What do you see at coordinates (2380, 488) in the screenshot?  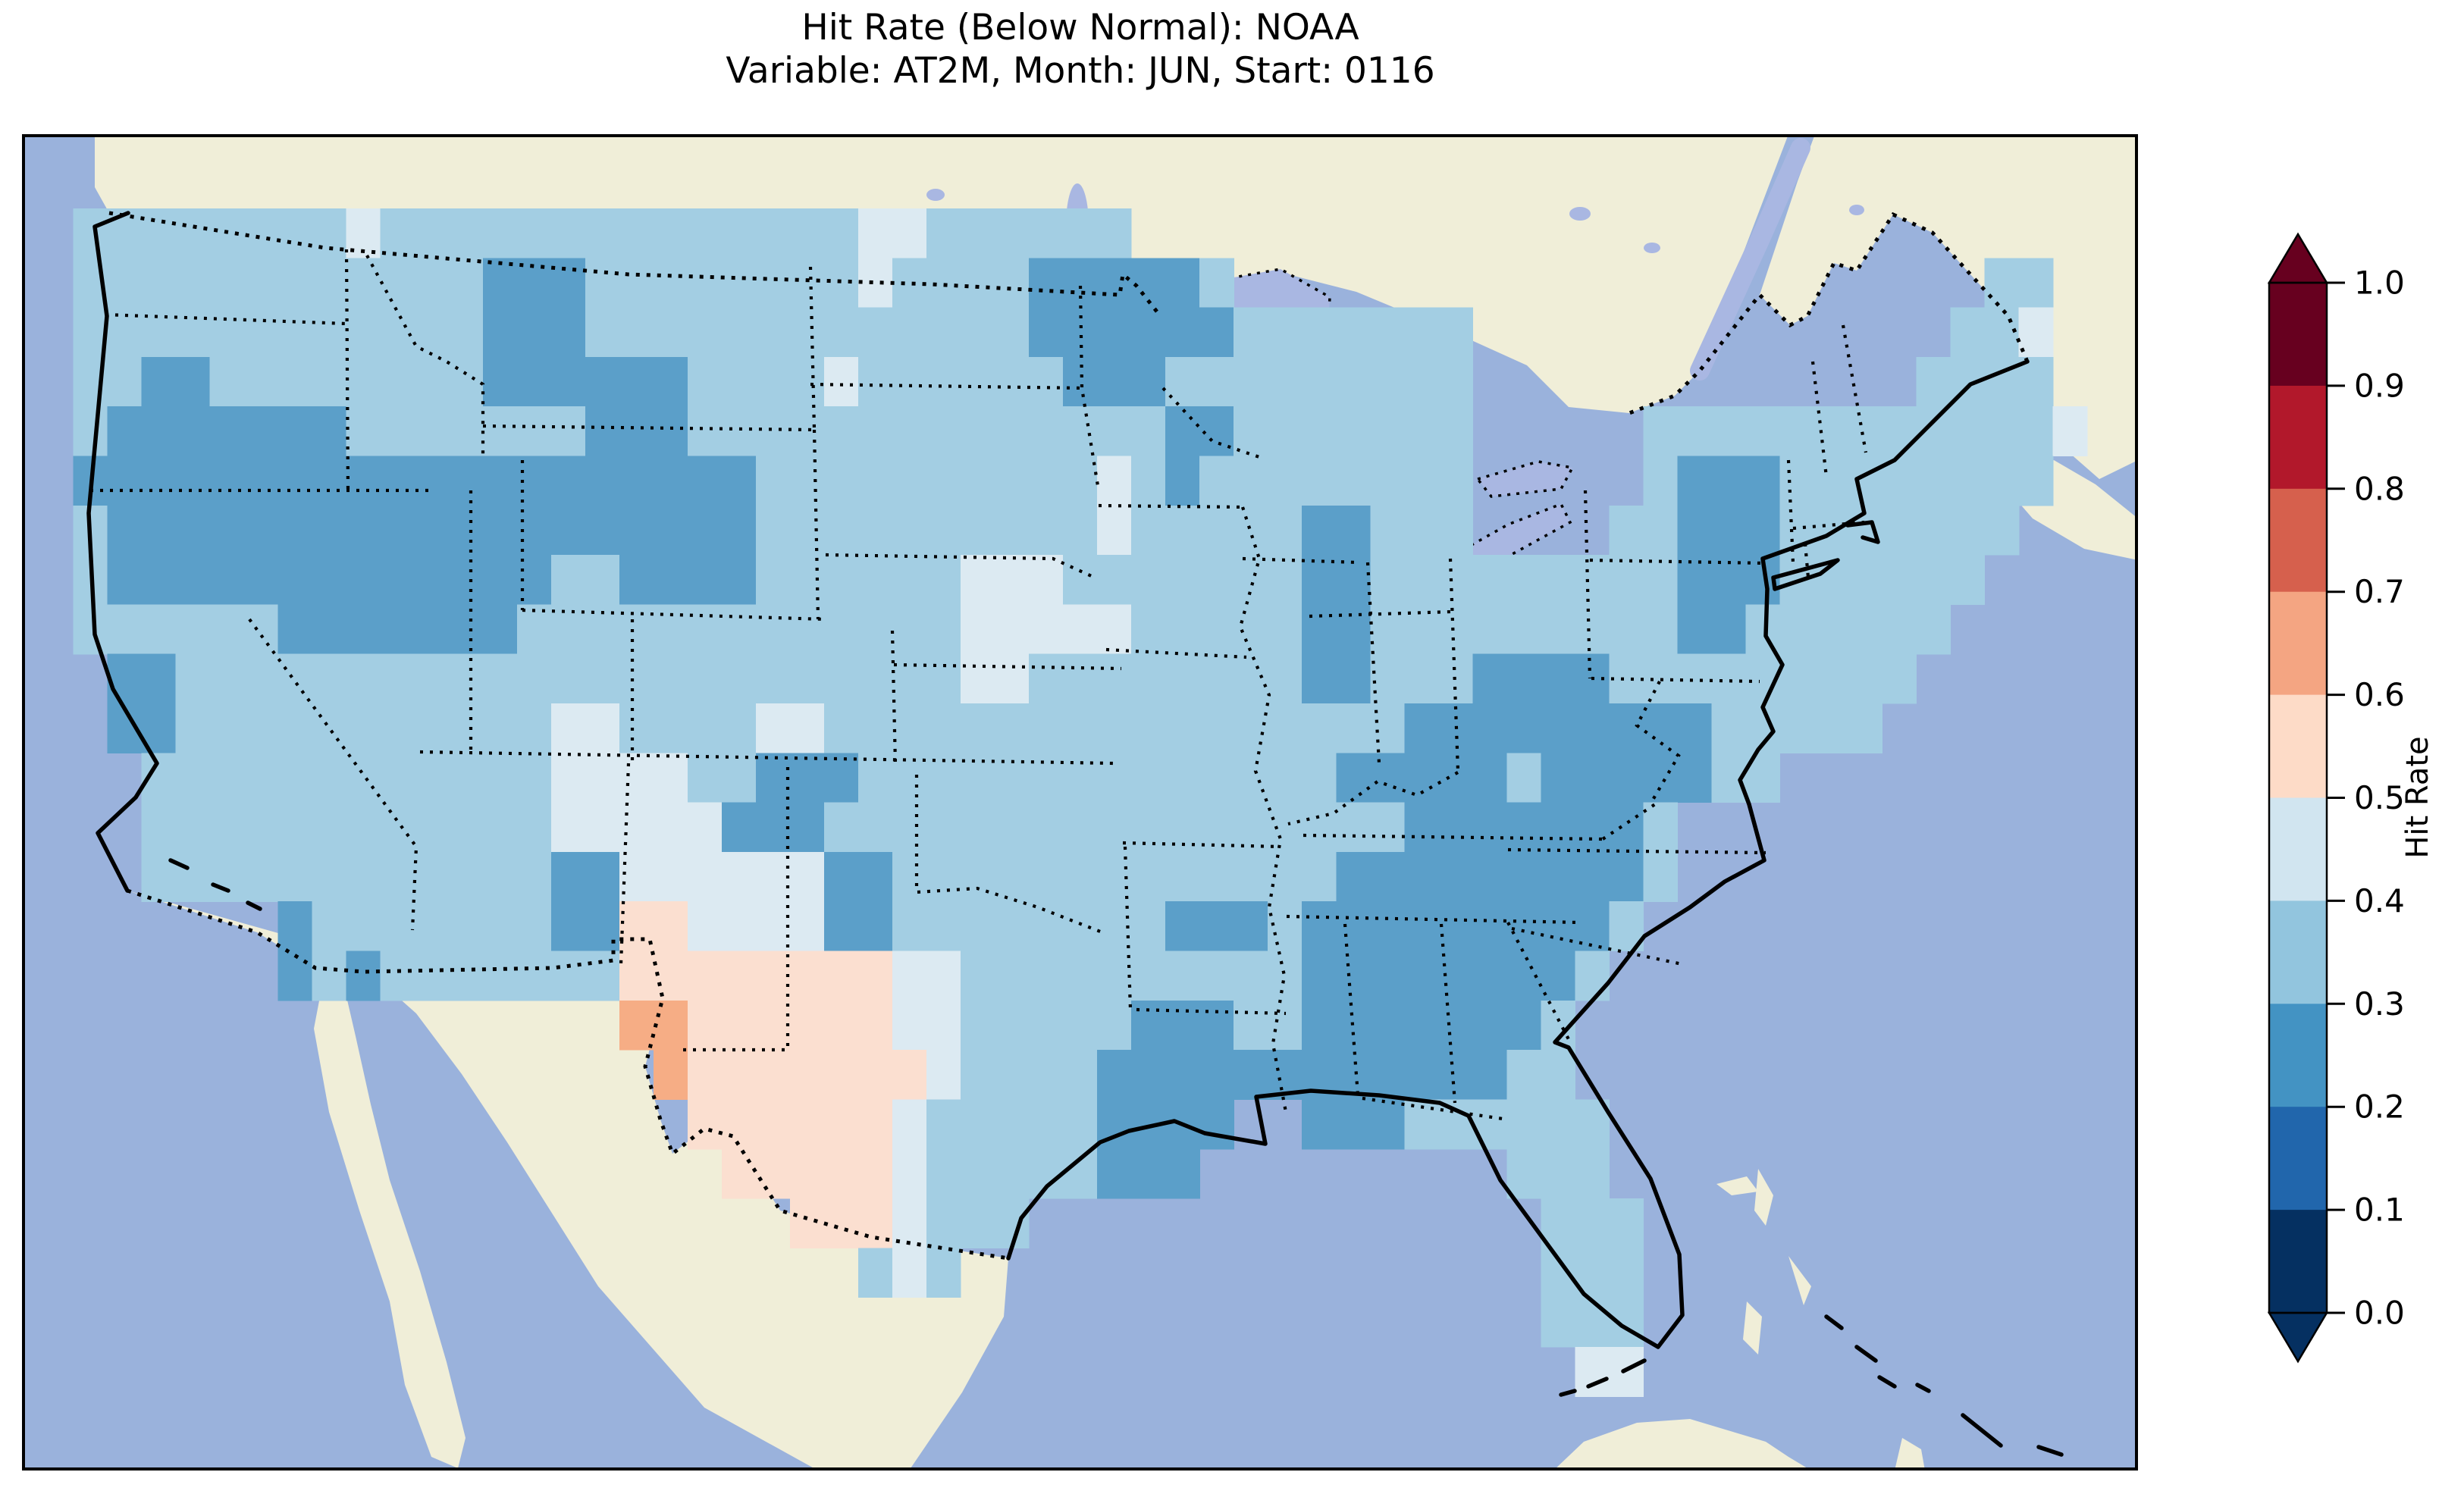 I see `colorbar-tick-label: 0.8` at bounding box center [2380, 488].